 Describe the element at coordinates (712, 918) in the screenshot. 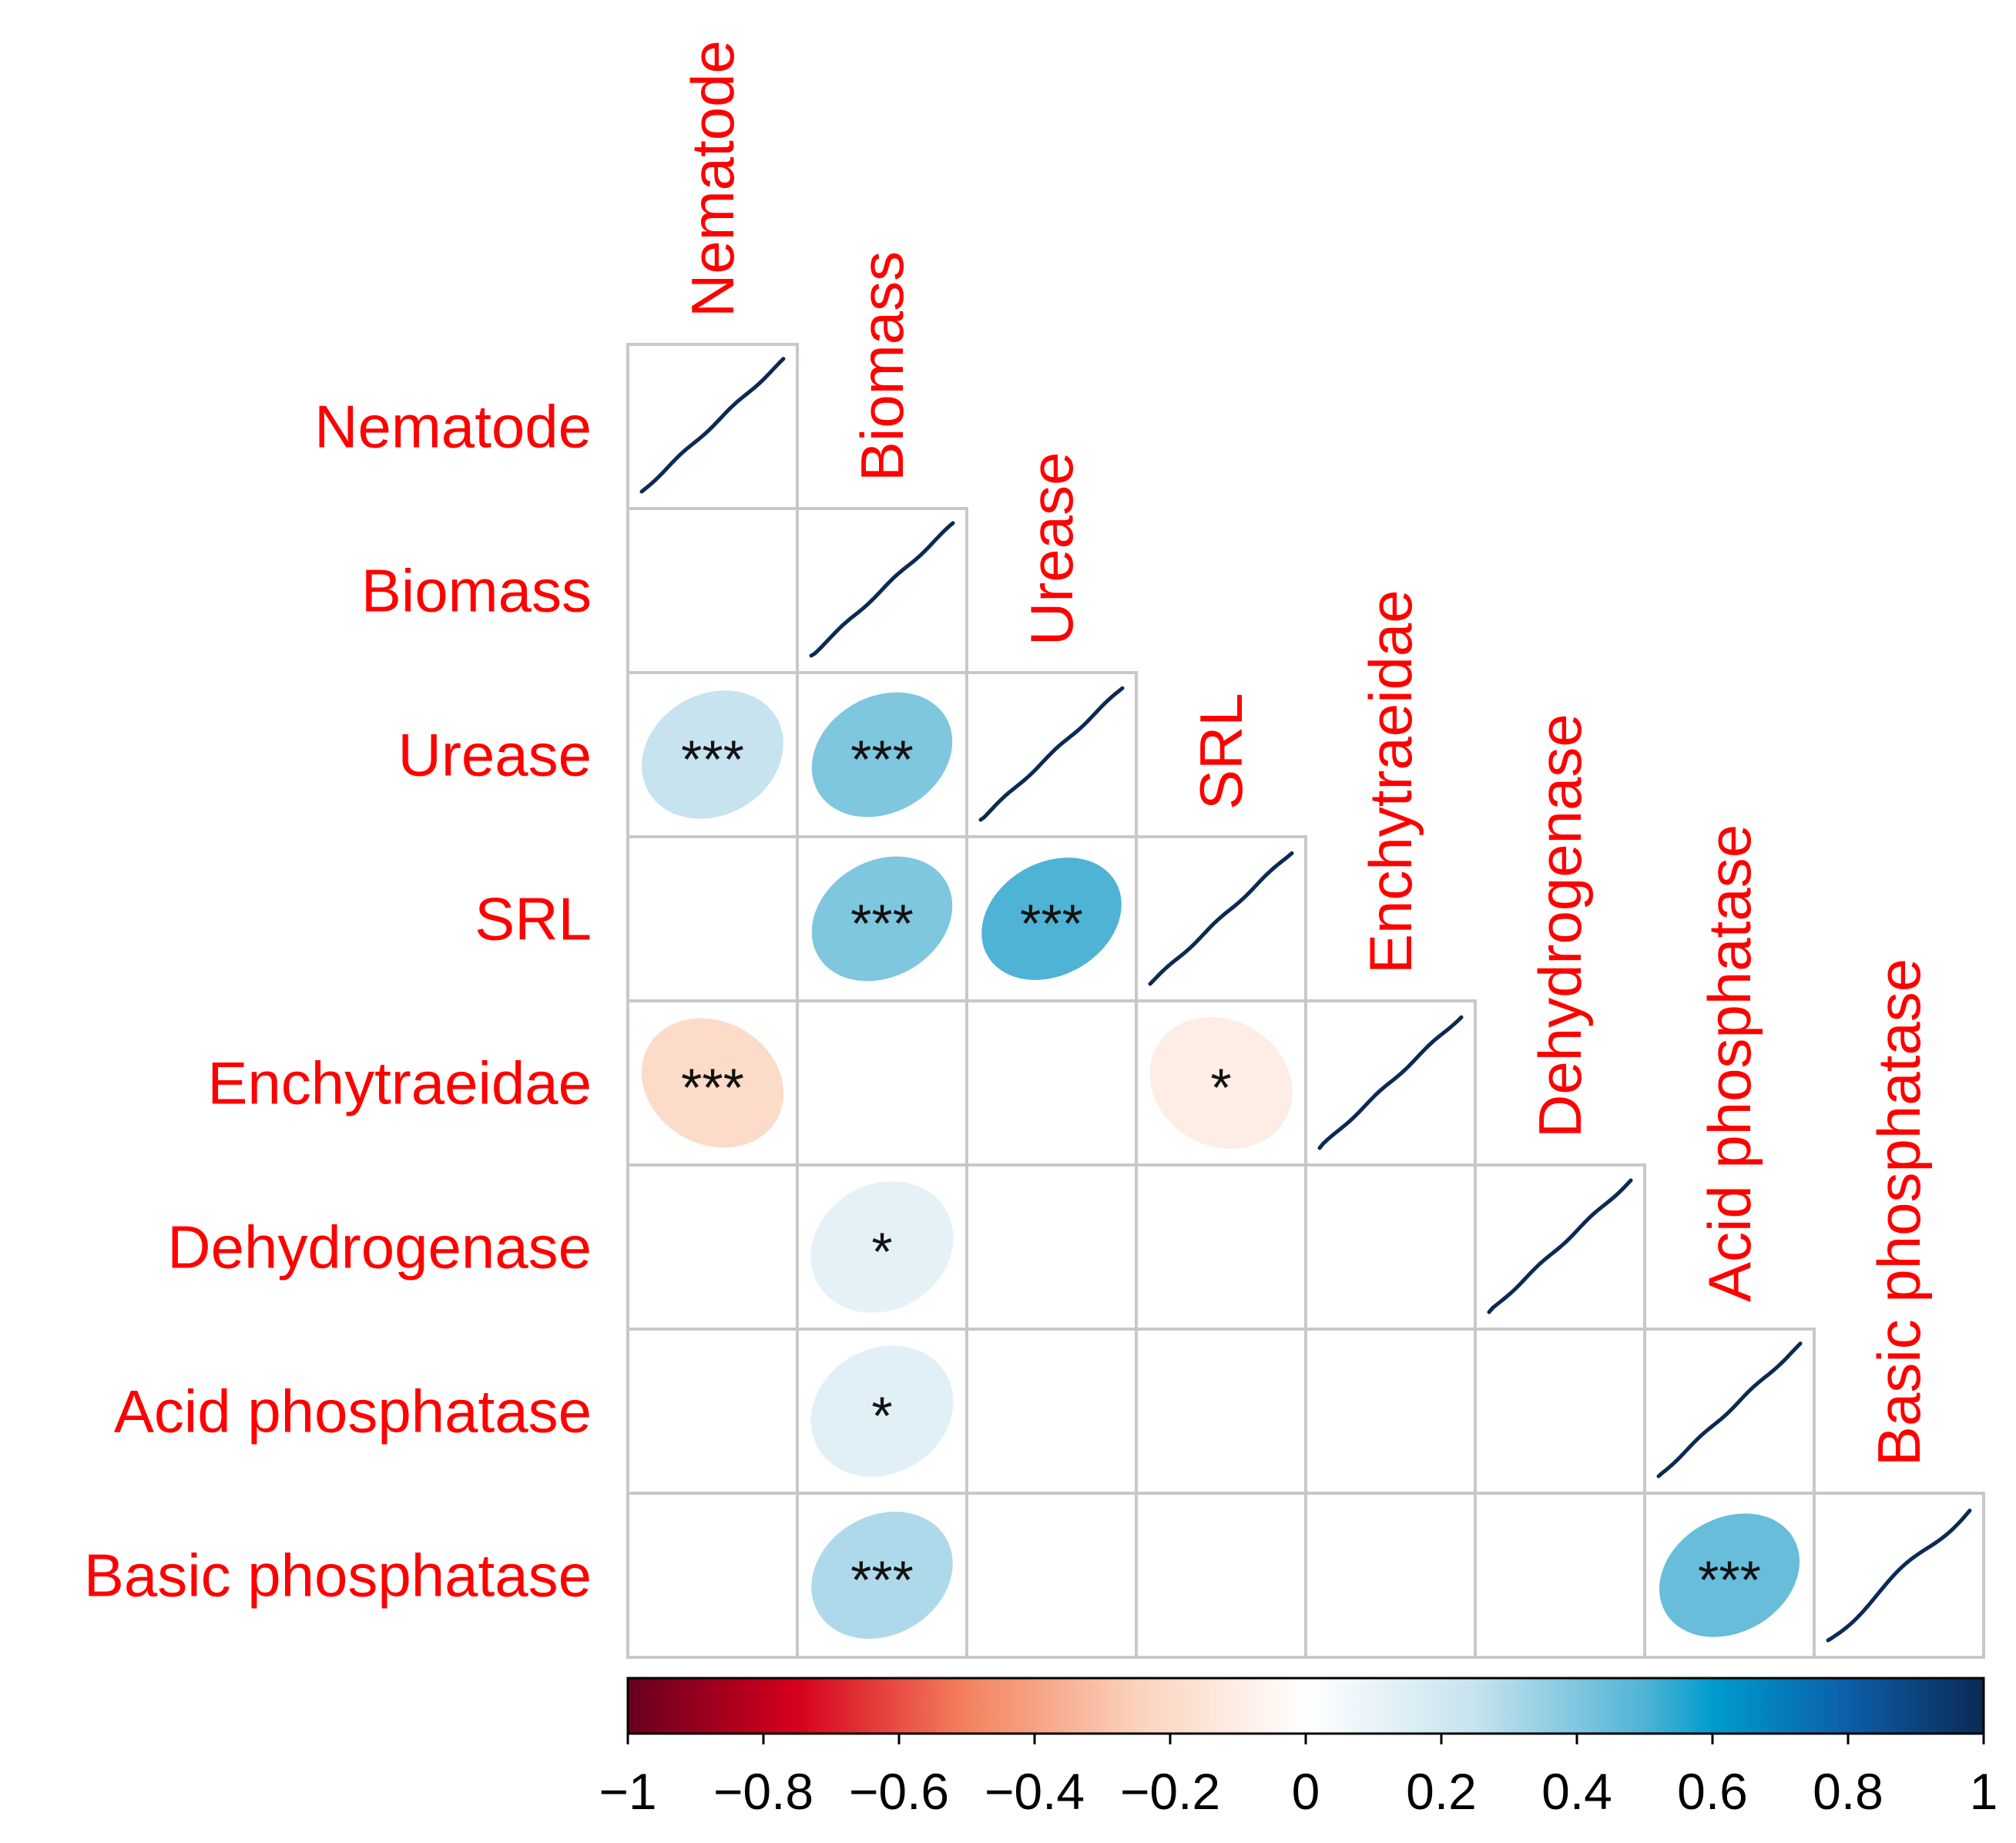

I see `cell-srl-nematode` at that location.